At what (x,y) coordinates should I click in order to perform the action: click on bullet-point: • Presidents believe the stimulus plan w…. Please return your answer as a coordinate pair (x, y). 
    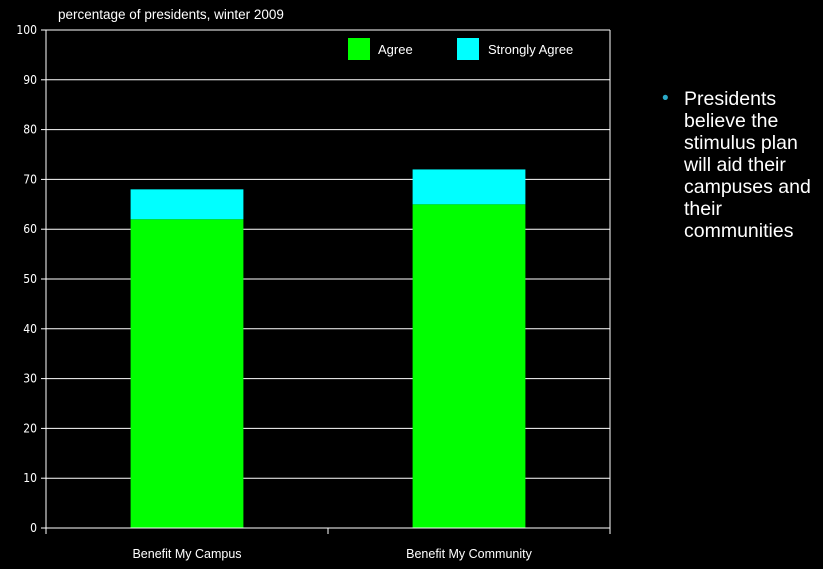
    Looking at the image, I should click on (742, 165).